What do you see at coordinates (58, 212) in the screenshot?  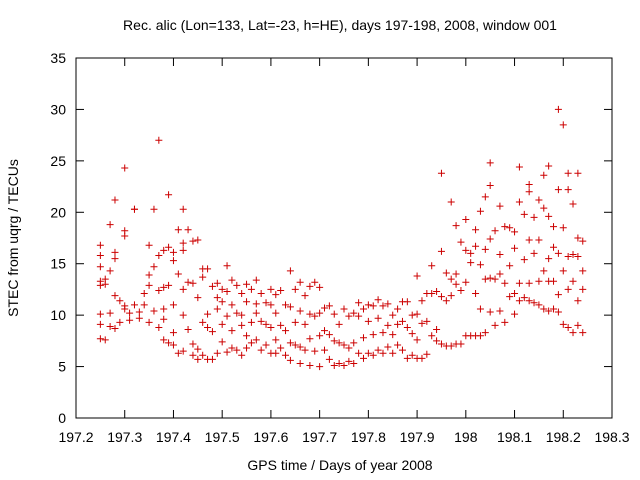 I see `y-tick-label: 20` at bounding box center [58, 212].